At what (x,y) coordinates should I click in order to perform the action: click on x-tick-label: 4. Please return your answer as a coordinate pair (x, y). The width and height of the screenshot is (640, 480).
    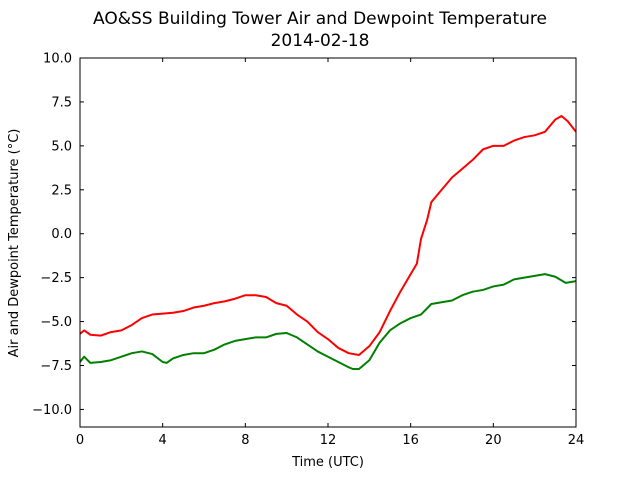
    Looking at the image, I should click on (163, 440).